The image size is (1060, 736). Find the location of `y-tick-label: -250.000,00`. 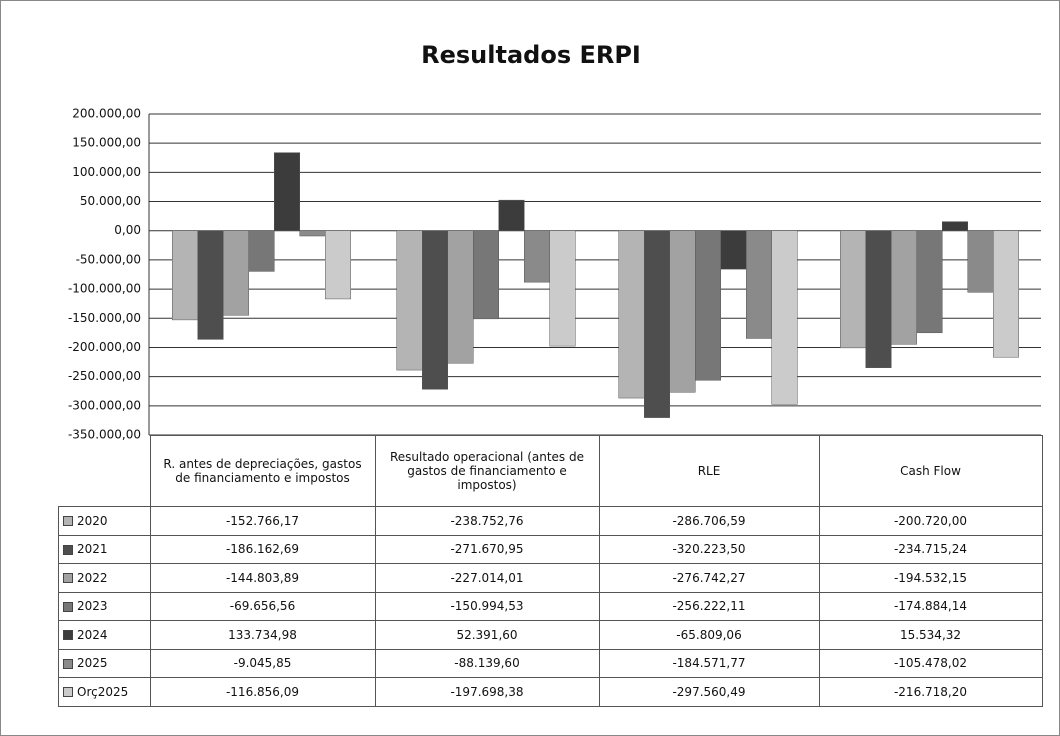

y-tick-label: -250.000,00 is located at coordinates (104, 376).